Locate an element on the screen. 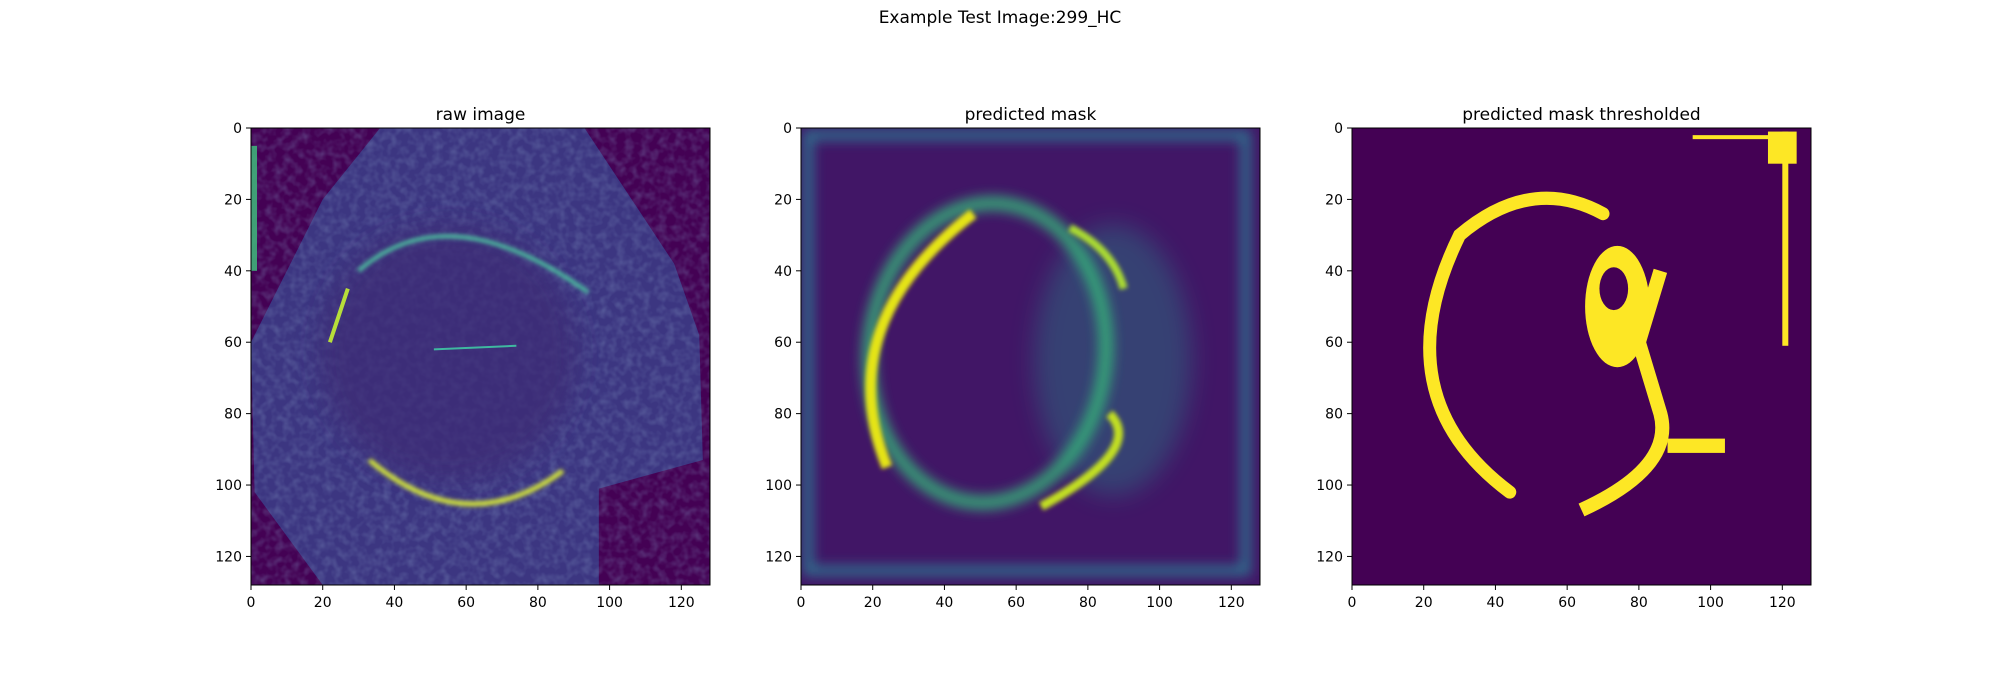 This screenshot has height=700, width=2000. panel-title: predicted mask is located at coordinates (1031, 115).